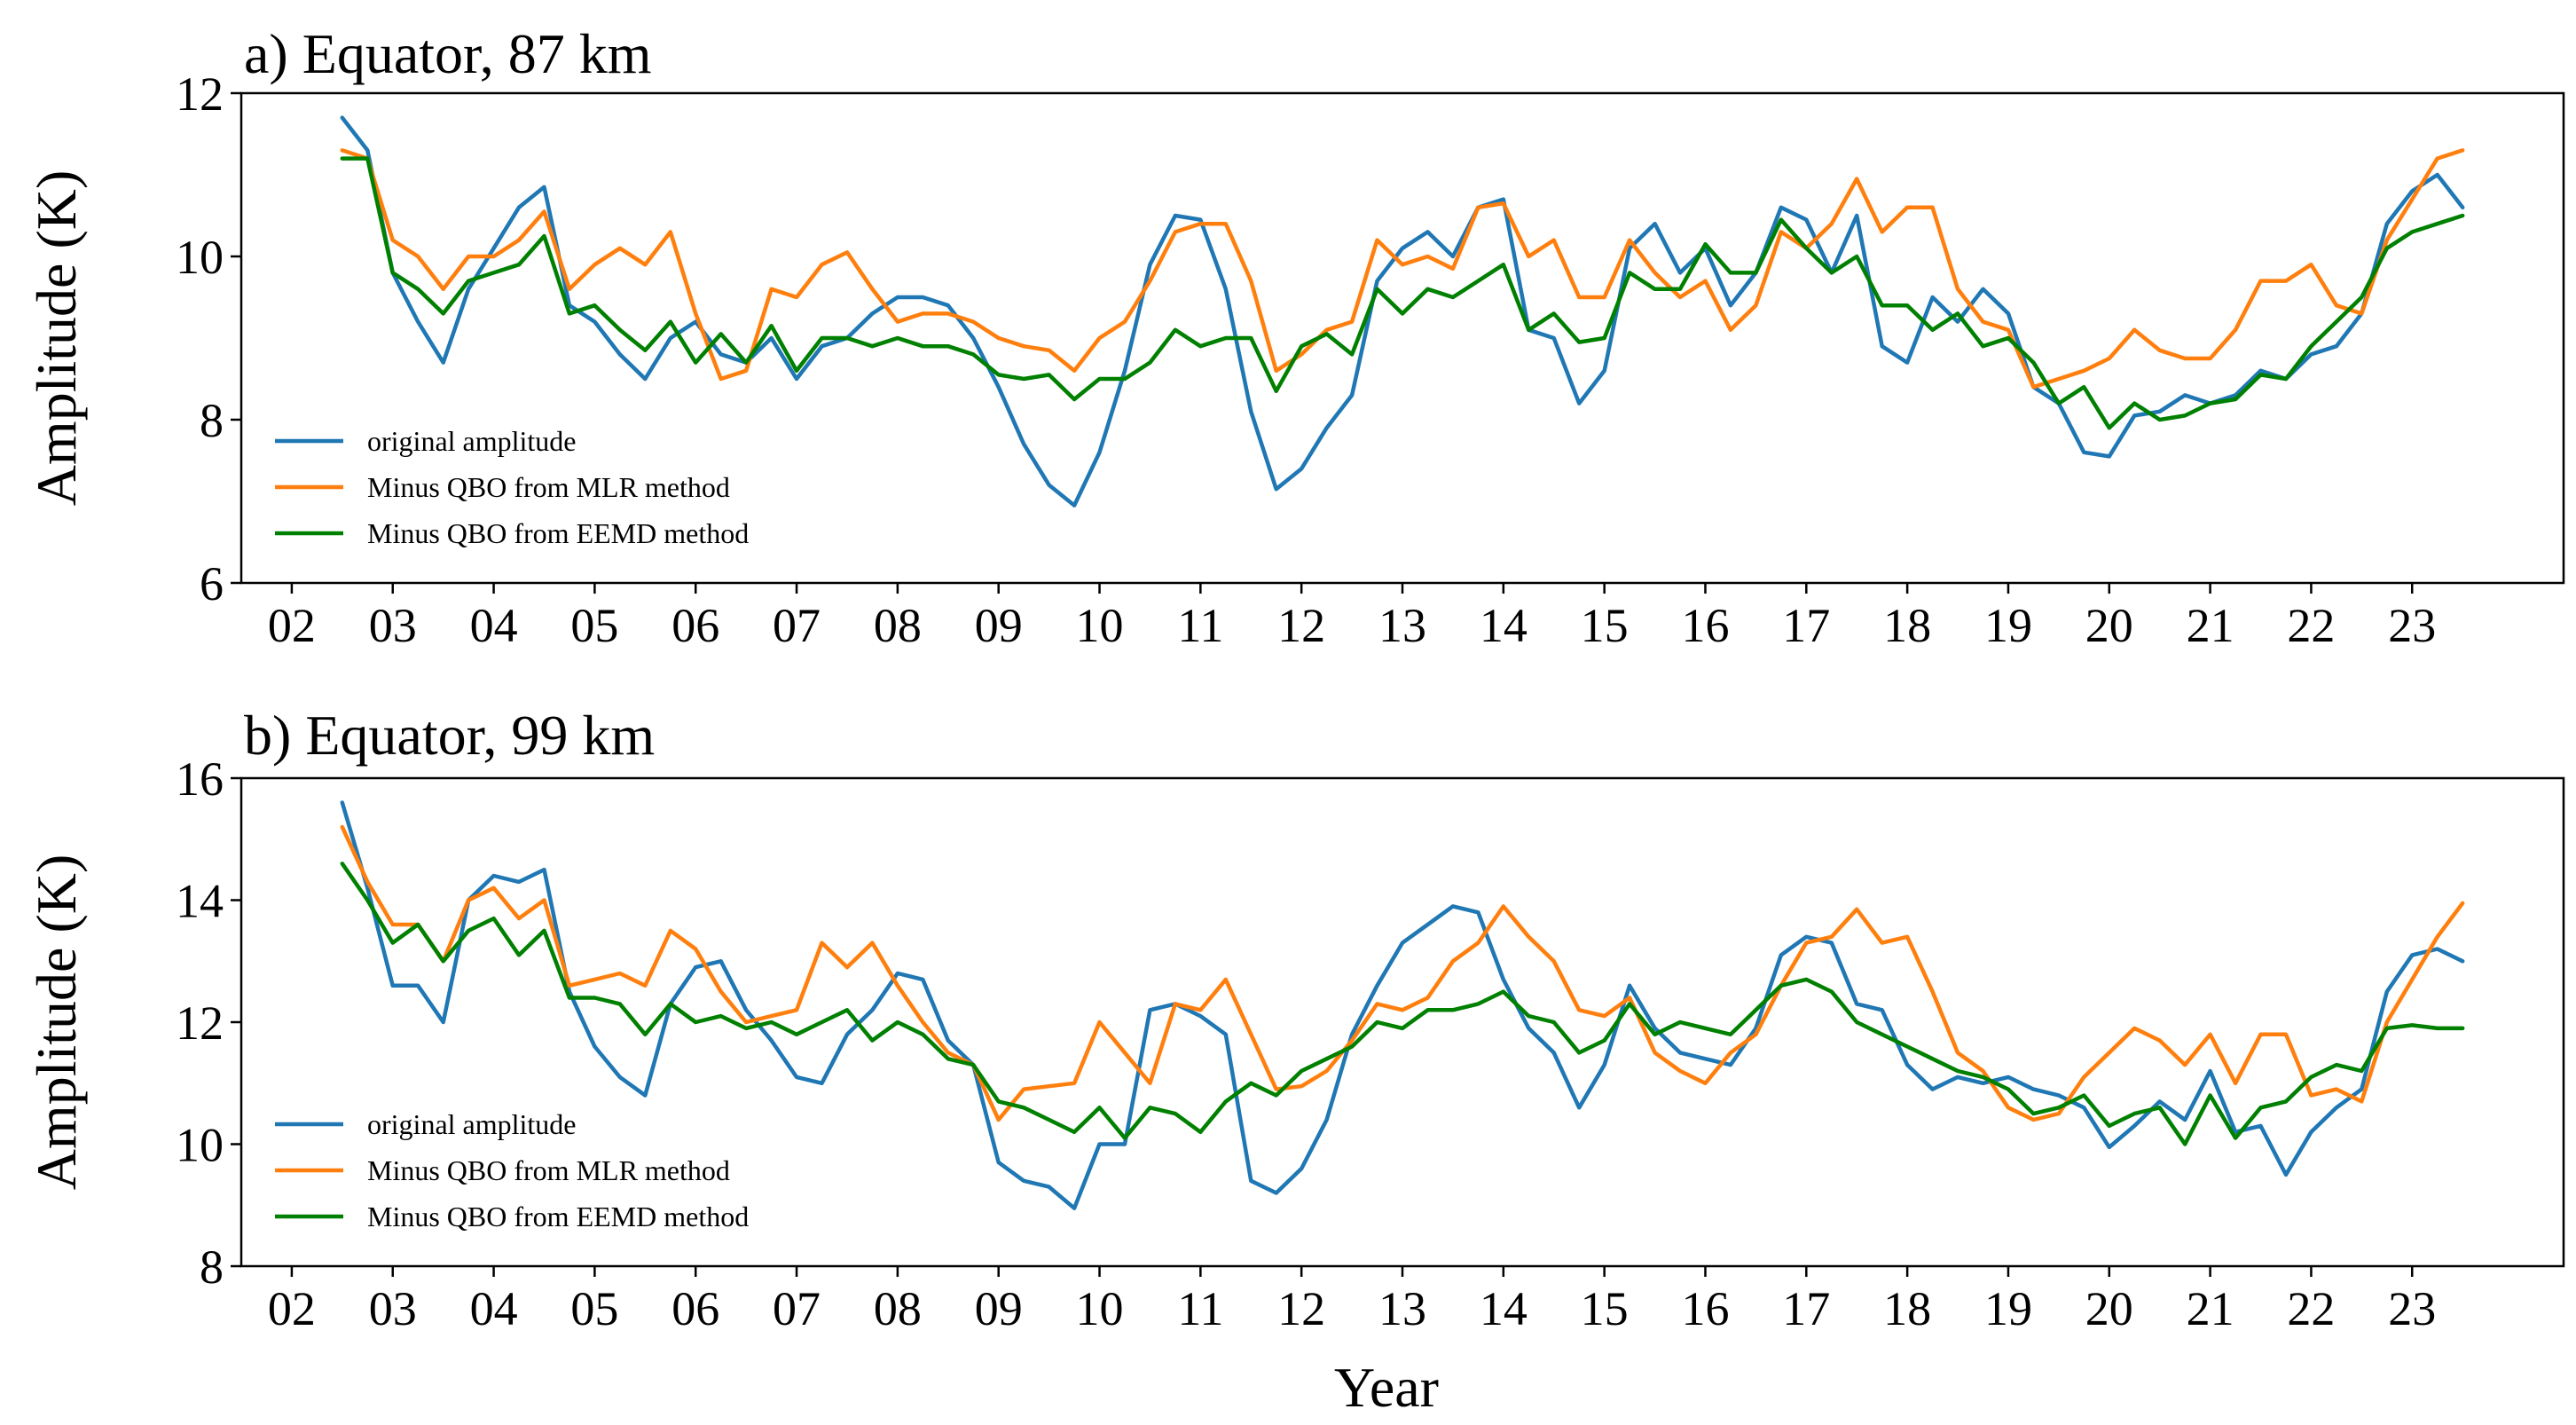 Image resolution: width=2576 pixels, height=1425 pixels. What do you see at coordinates (200, 1145) in the screenshot?
I see `panel-b-y-tick-label: 10` at bounding box center [200, 1145].